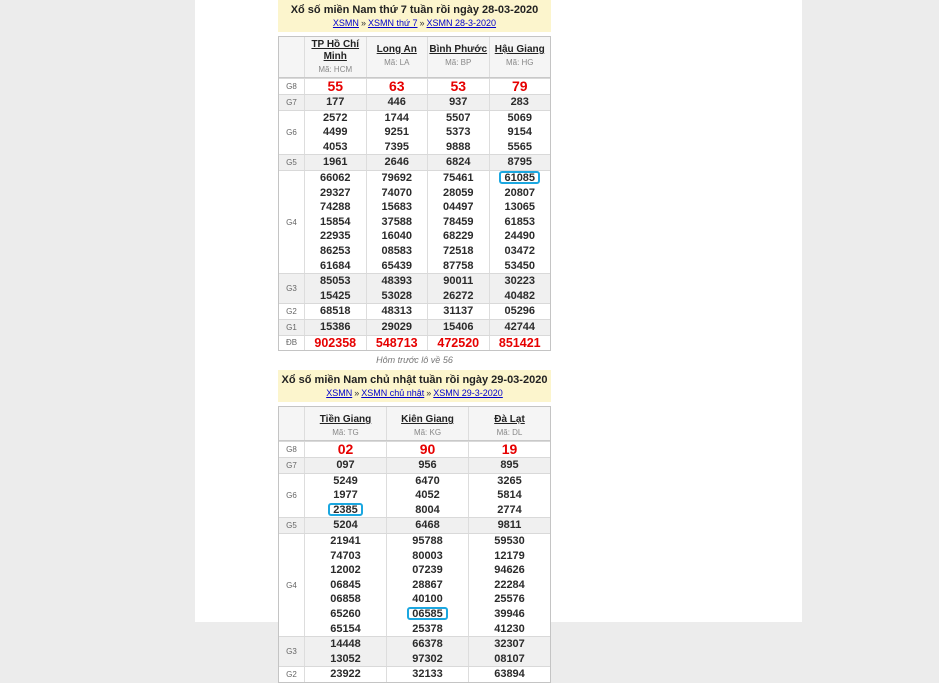  What do you see at coordinates (509, 652) in the screenshot?
I see `prize-cell: 32307 08107` at bounding box center [509, 652].